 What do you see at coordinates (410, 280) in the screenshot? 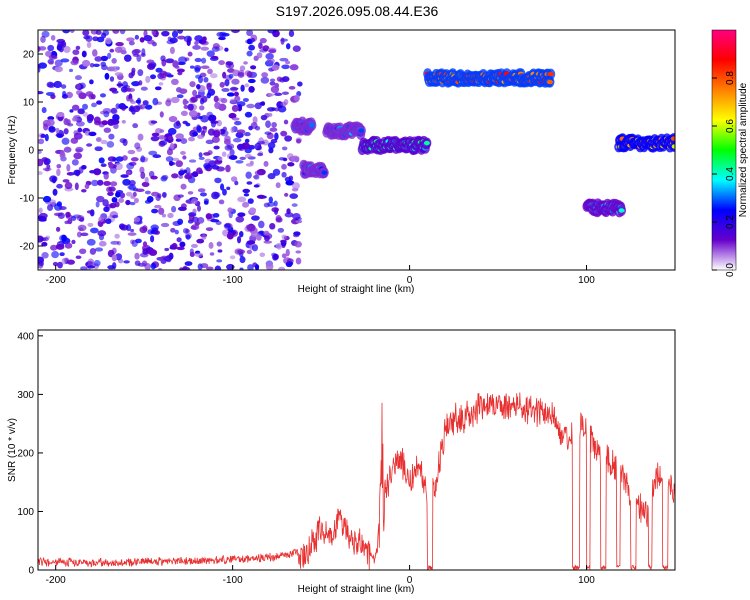
I see `x-tick-label: 0` at bounding box center [410, 280].